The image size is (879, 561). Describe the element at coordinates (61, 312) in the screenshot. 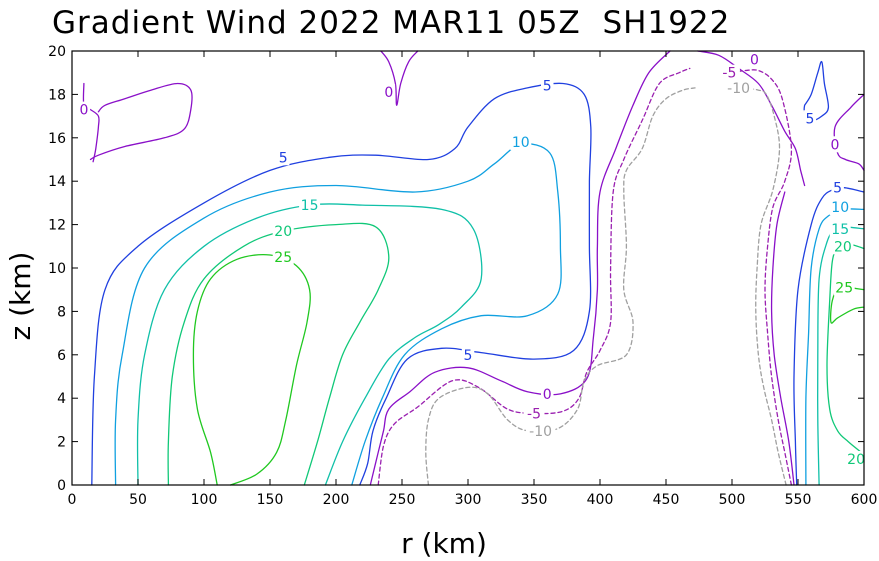

I see `y-tick-label: 8` at that location.